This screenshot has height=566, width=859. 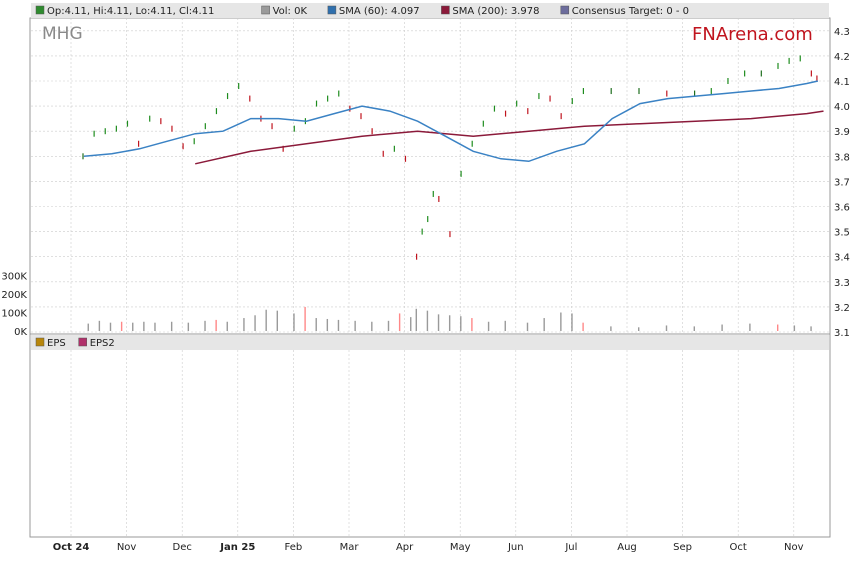 I want to click on legend-label: EPS2, so click(x=102, y=343).